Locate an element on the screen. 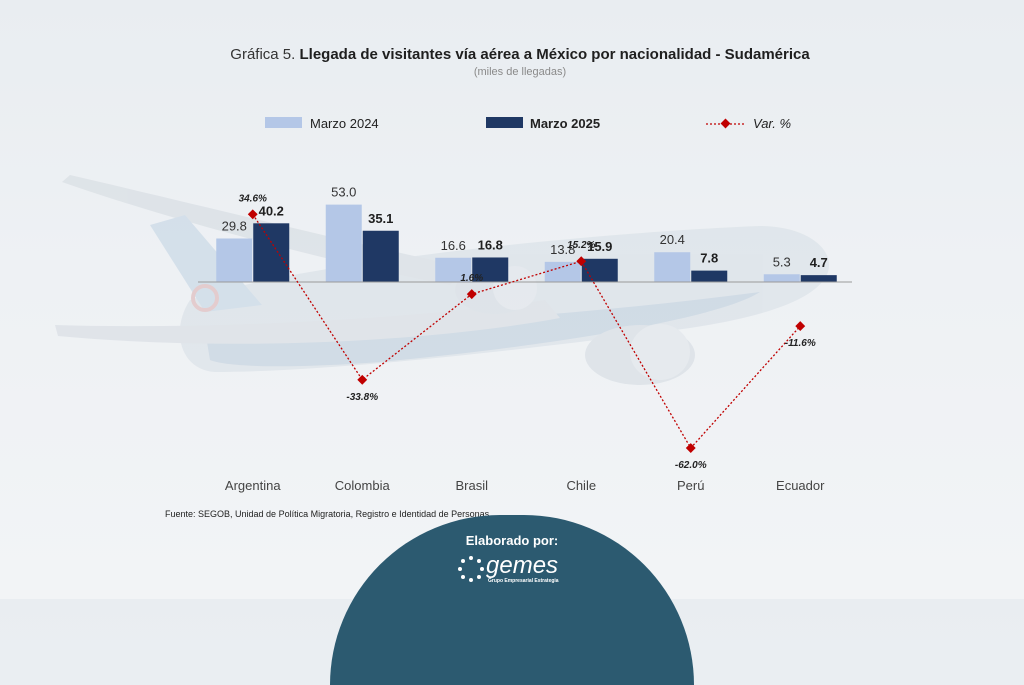  category-label-2: Brasil is located at coordinates (471, 485).